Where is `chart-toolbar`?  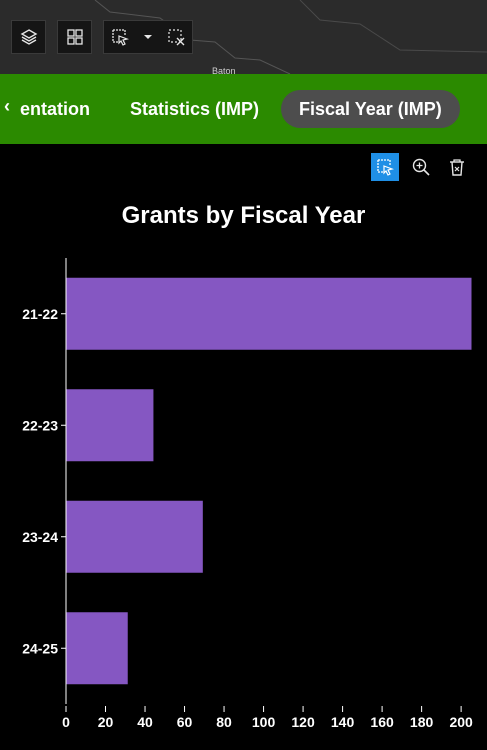
chart-toolbar is located at coordinates (421, 167).